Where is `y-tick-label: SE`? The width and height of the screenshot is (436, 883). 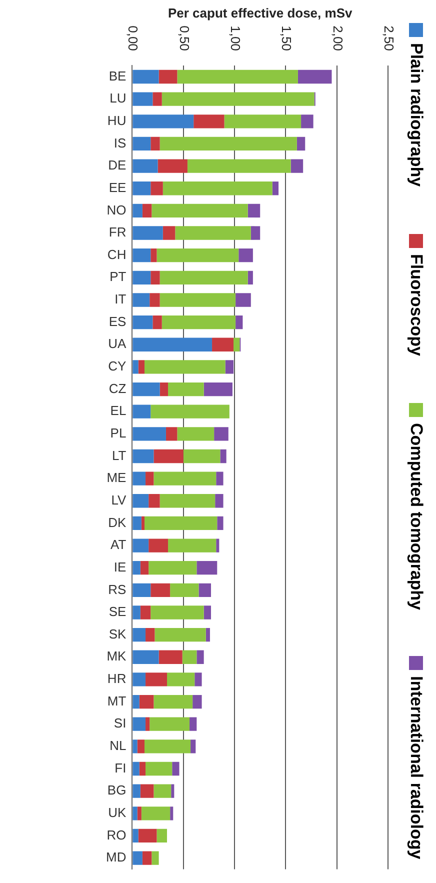 y-tick-label: SE is located at coordinates (117, 612).